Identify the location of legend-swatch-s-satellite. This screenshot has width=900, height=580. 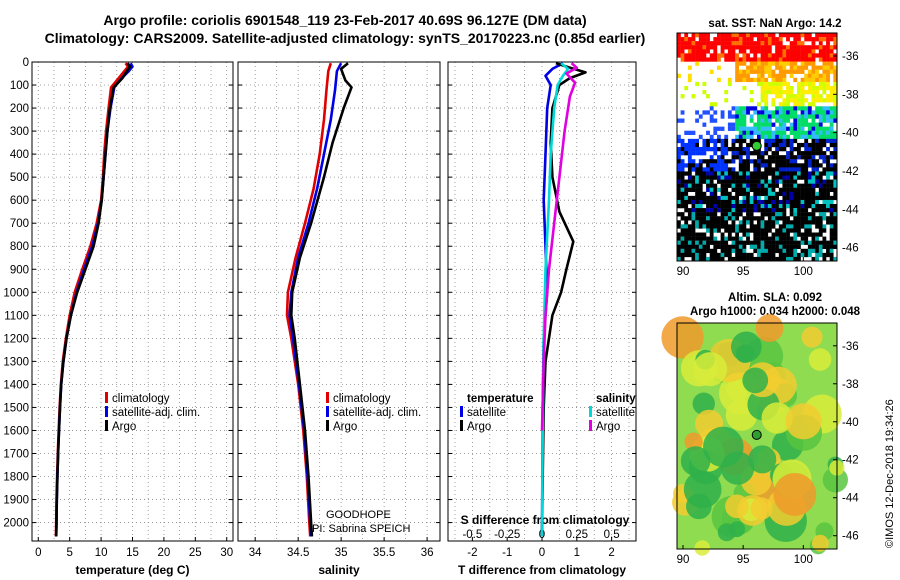
(590, 411).